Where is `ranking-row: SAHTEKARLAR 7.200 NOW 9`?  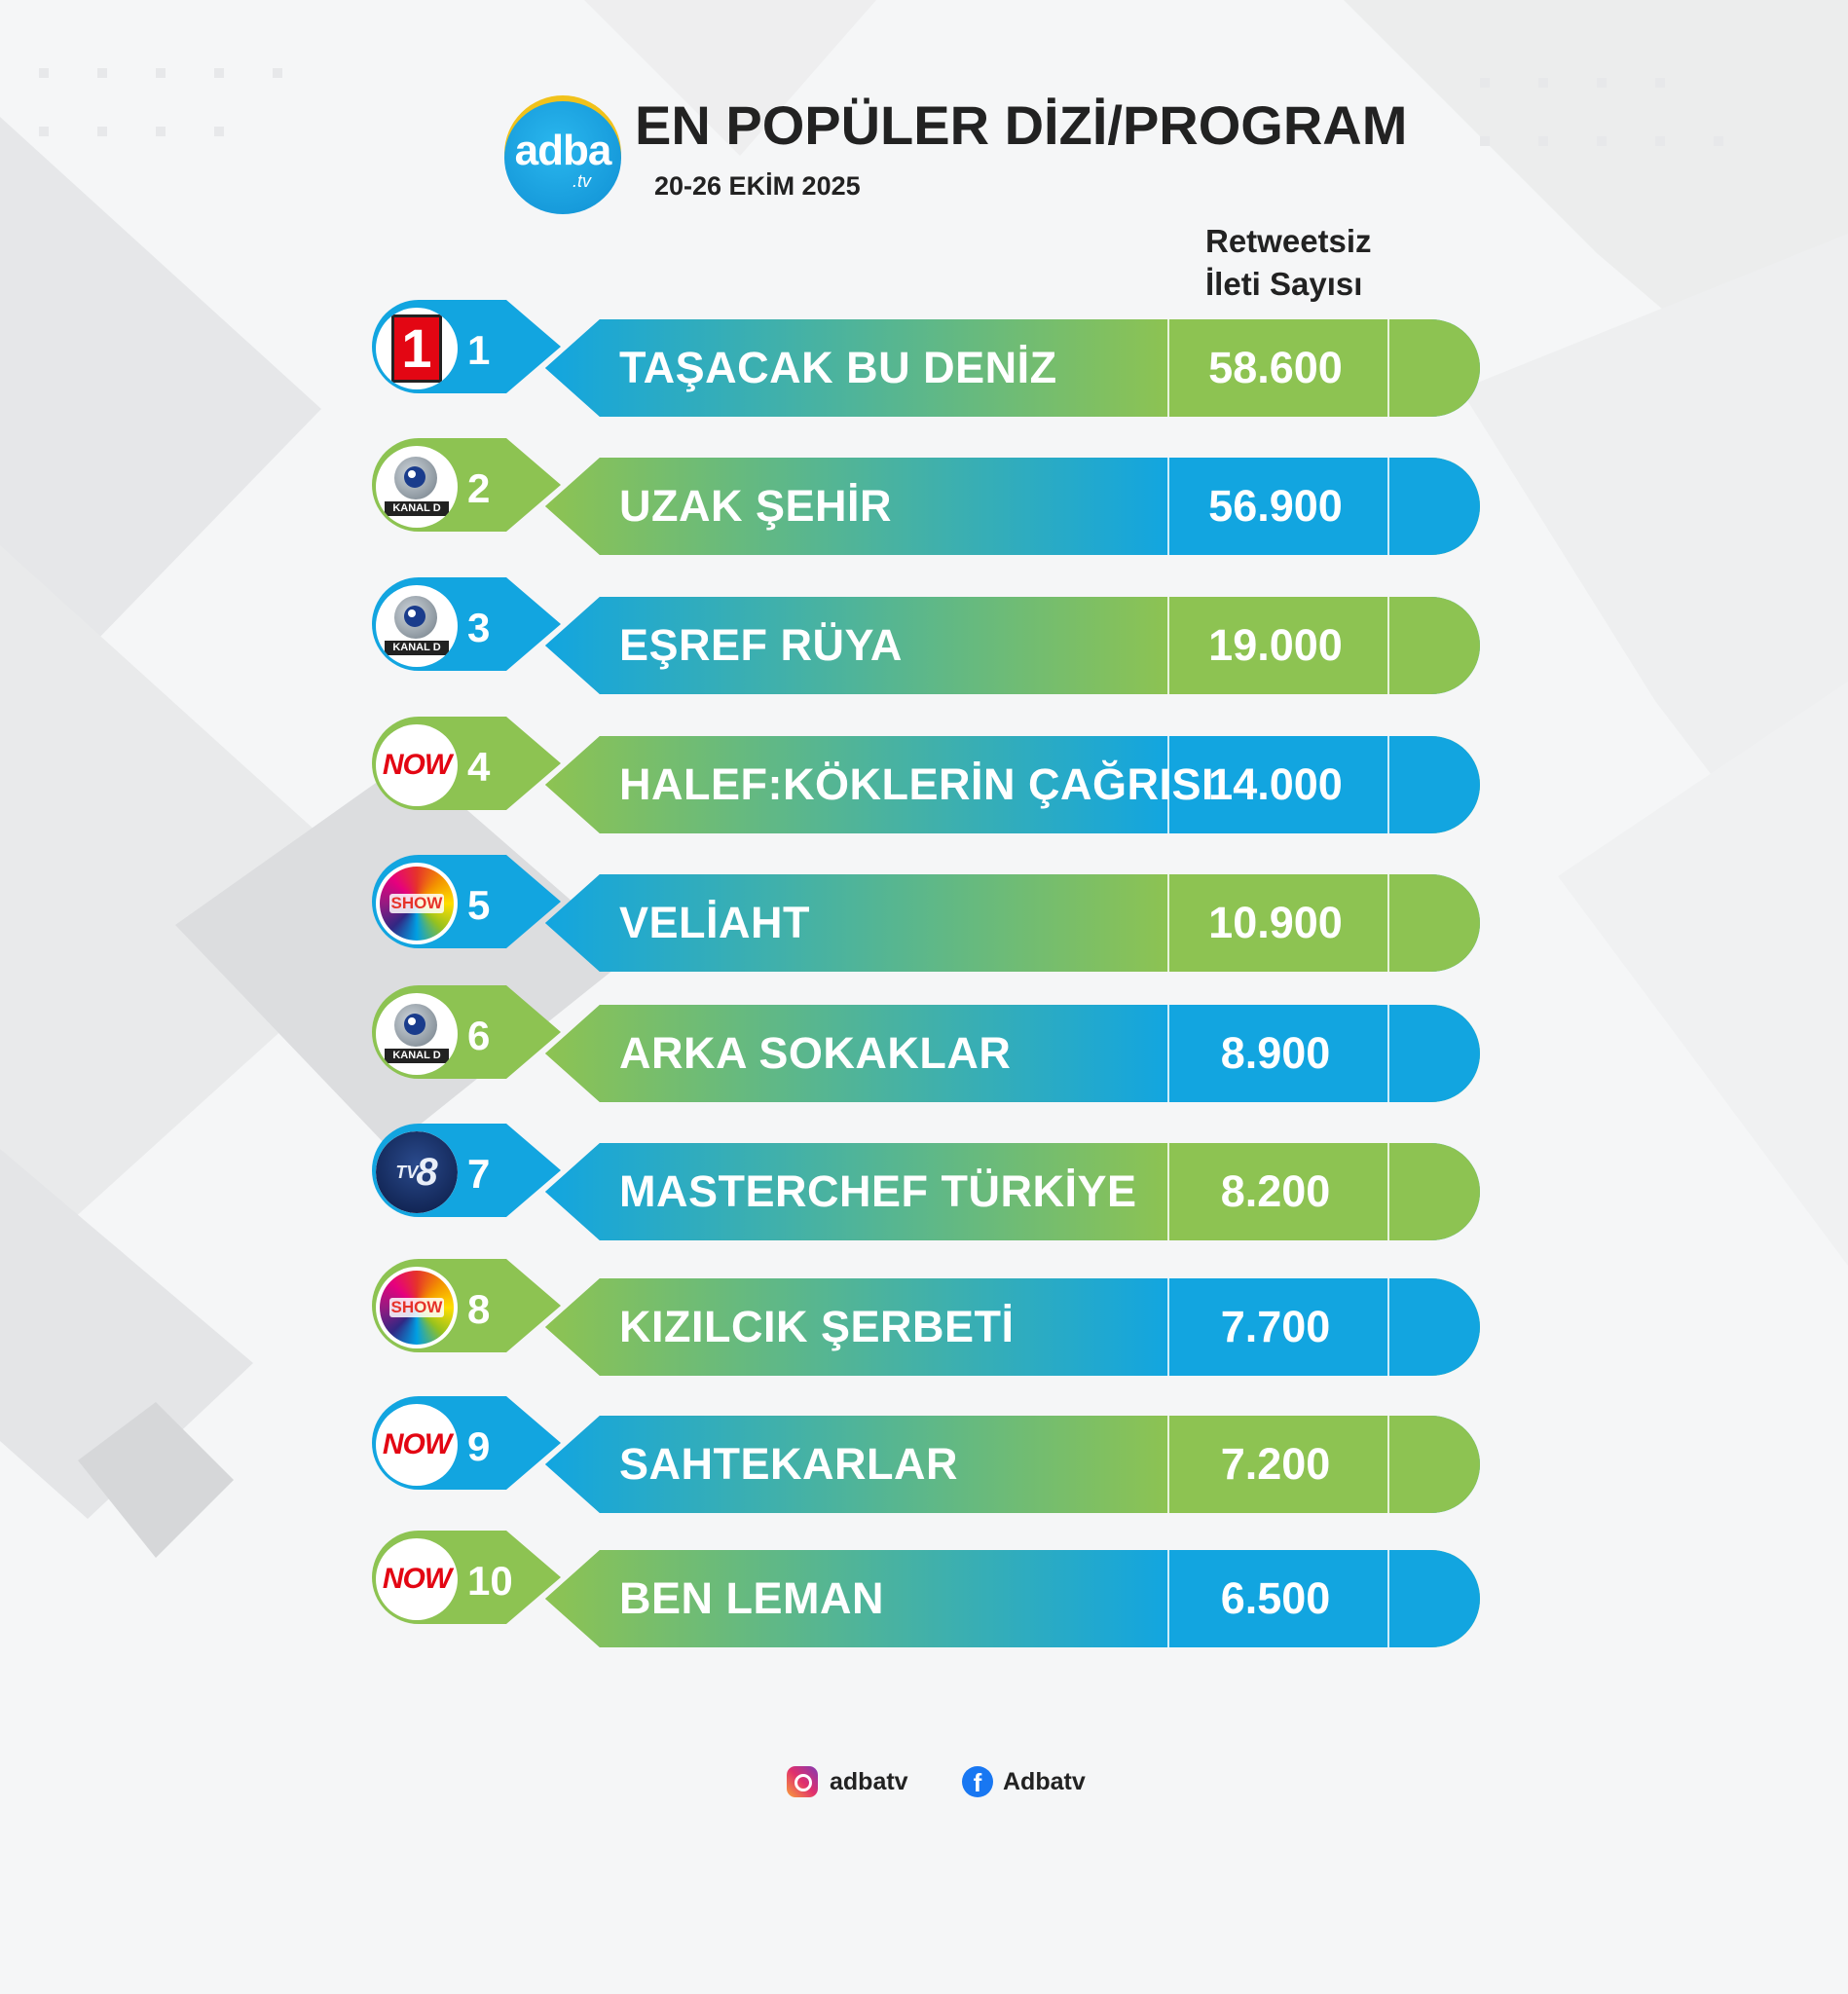
ranking-row: SAHTEKARLAR 7.200 NOW 9 is located at coordinates (925, 1454).